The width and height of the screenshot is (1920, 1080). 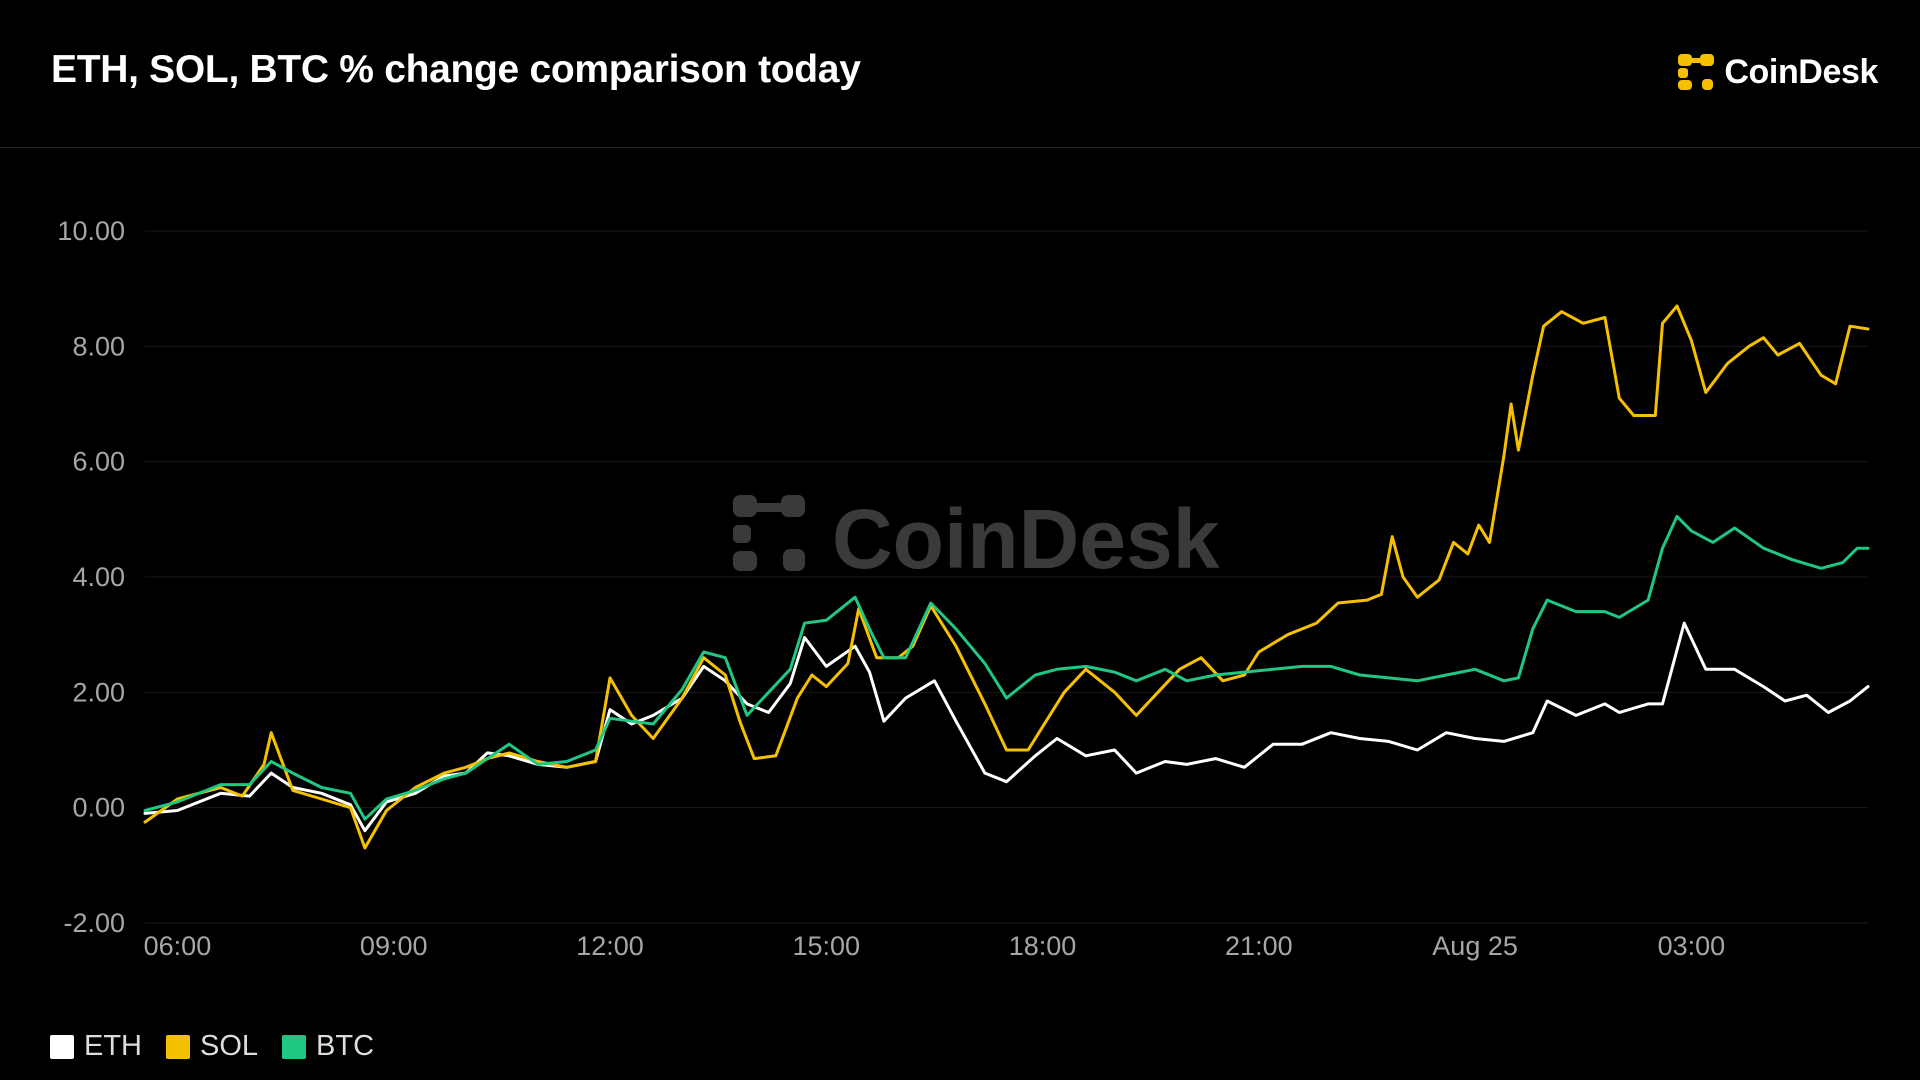 I want to click on x-tick-label: 15:00, so click(x=826, y=946).